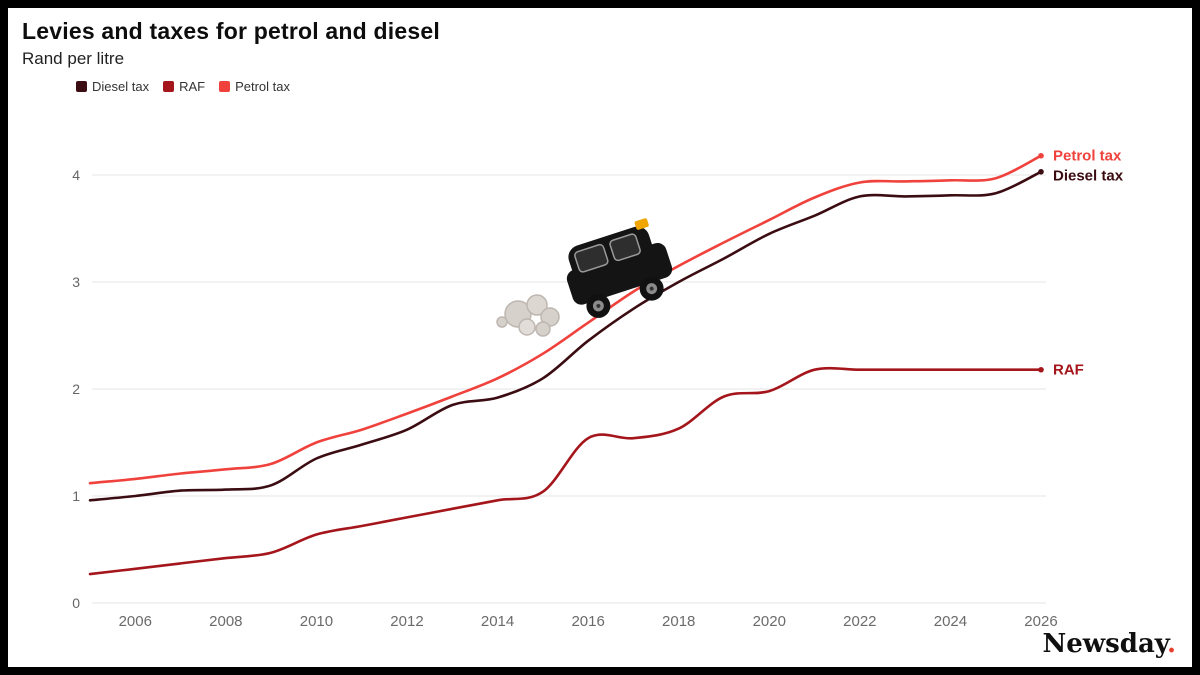 The width and height of the screenshot is (1200, 675). I want to click on car-illustration-layer, so click(584, 277).